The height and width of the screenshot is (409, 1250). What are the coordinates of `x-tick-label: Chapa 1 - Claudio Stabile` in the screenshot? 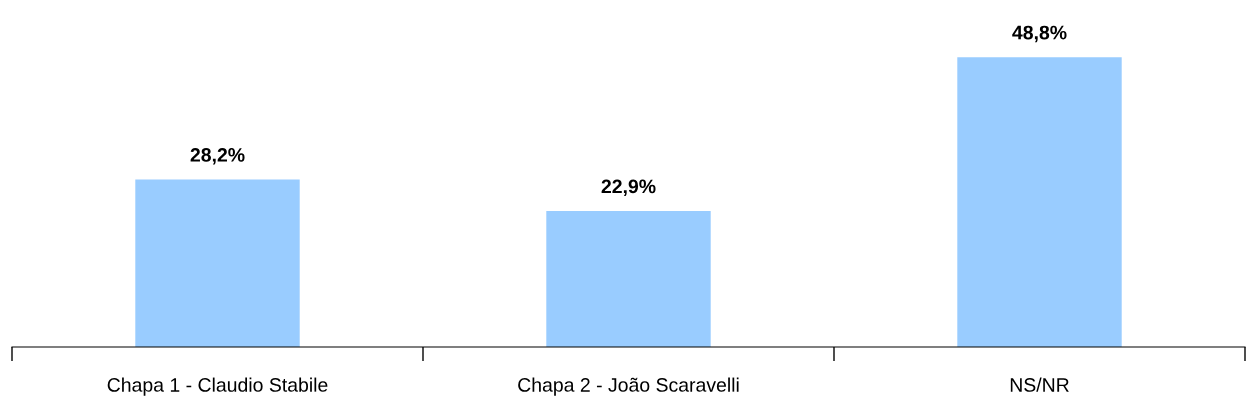 It's located at (217, 386).